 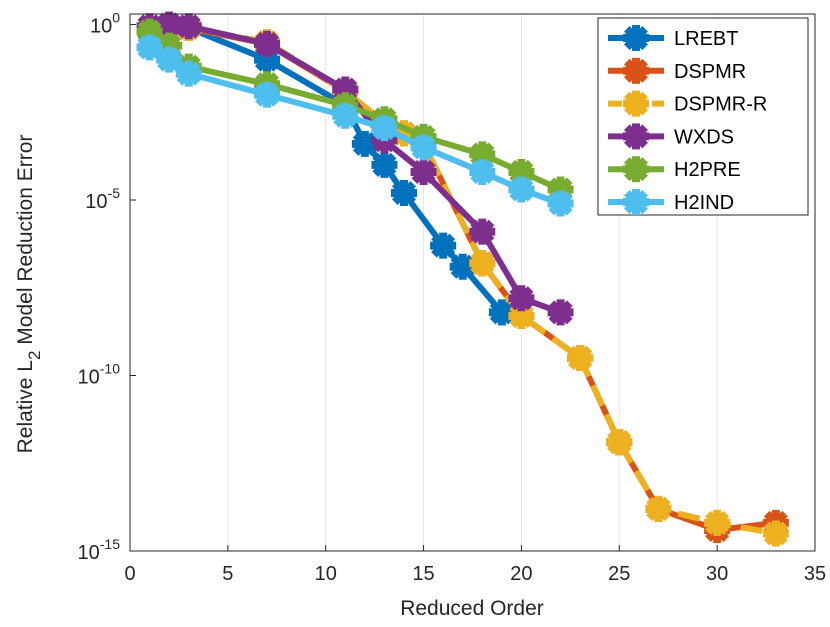 I want to click on legend-item-dspmr-r: DSPMR-R, so click(x=687, y=103).